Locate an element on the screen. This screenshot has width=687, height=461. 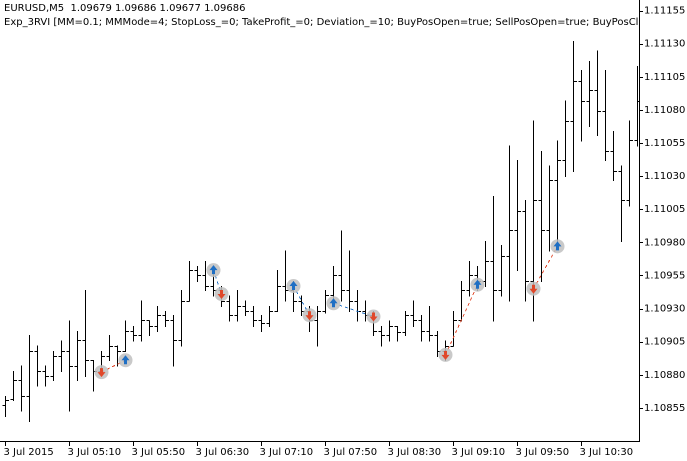
x-tick-label: 3 Jul 05:50 is located at coordinates (159, 452).